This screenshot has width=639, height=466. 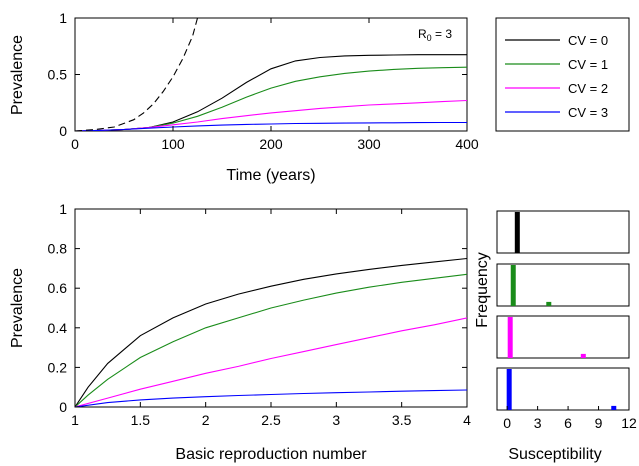 I want to click on top-x-tick-label: 0, so click(x=75, y=144).